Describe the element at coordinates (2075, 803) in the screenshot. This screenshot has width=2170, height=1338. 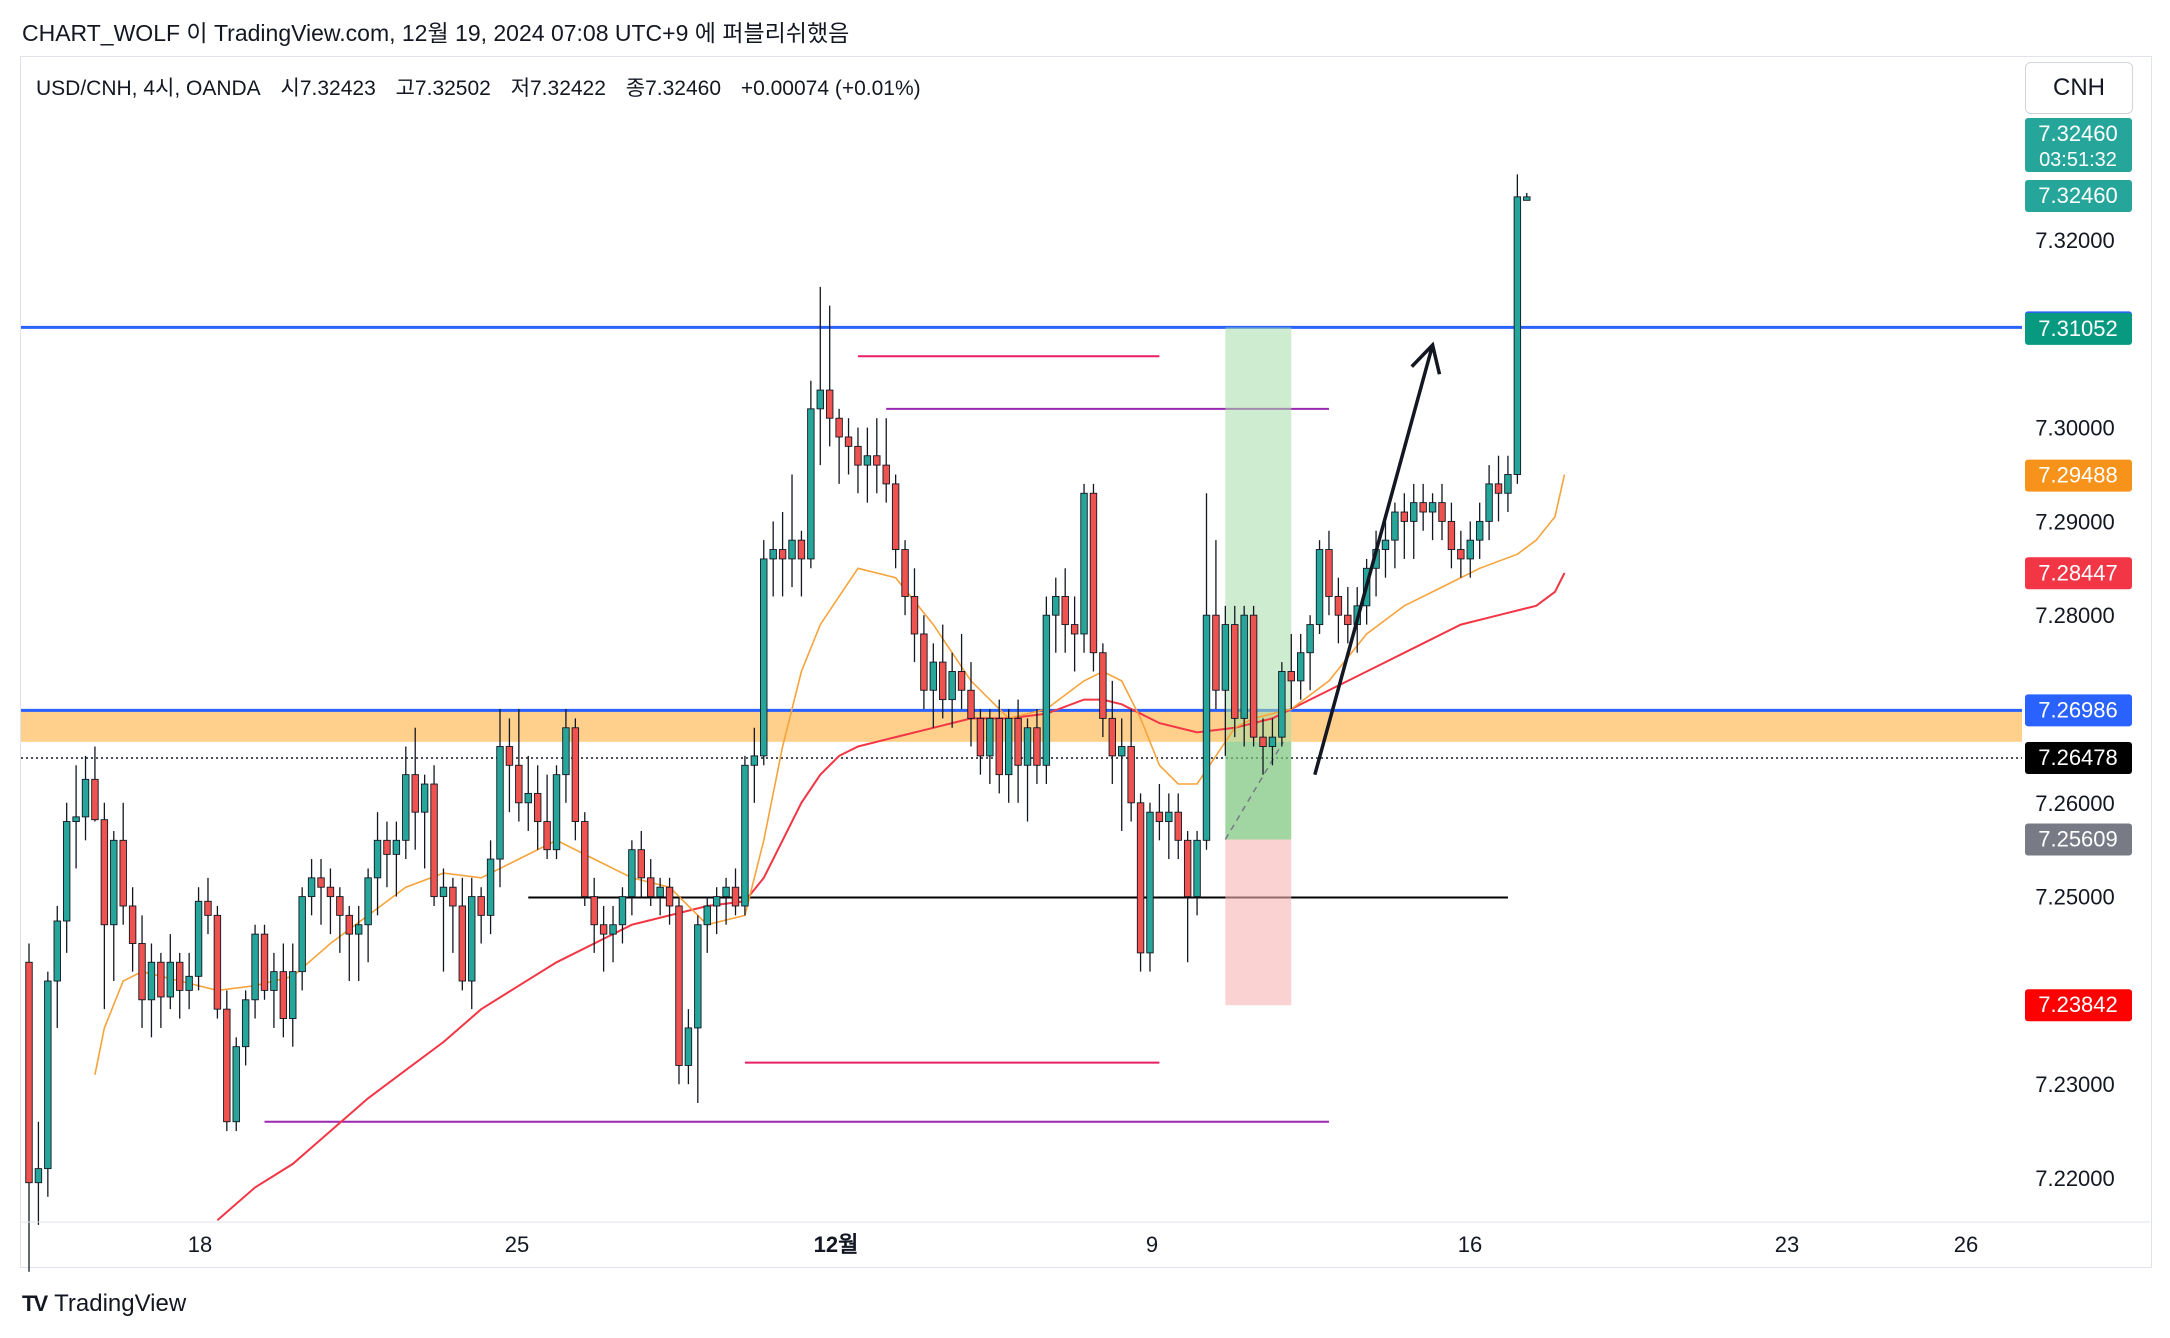
I see `price-tick: 7.26000` at that location.